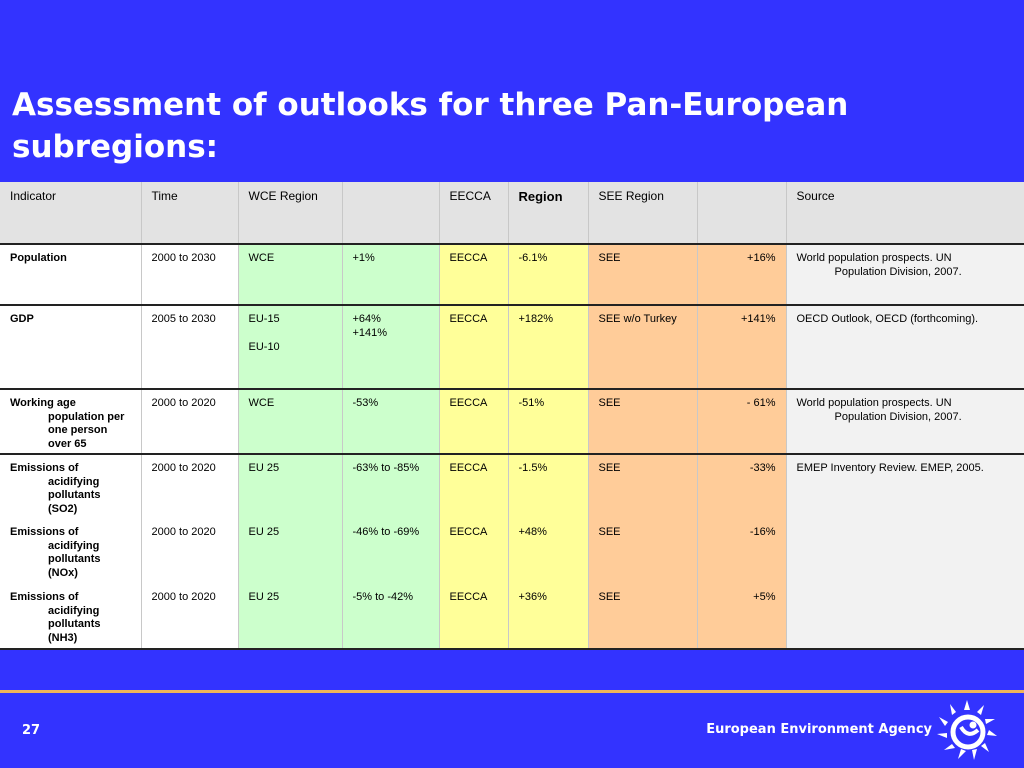 This screenshot has width=1024, height=768. Describe the element at coordinates (547, 617) in the screenshot. I see `eecca-value-cell: +36%` at that location.